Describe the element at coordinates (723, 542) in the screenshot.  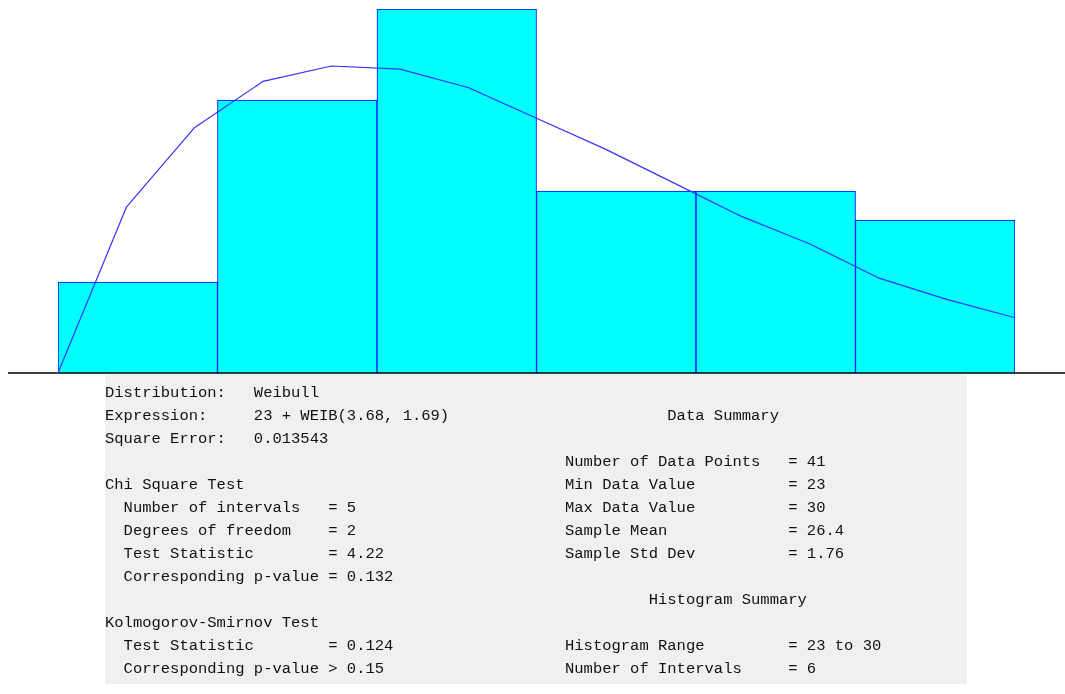
I see `text: Data Summary Number of Data Points = 41 Min Data Value = 23 Max Data Value = 30 Sample Mean = 26.4 Sample Std Dev = 1.76 Histogram Summary Histogram Range = 23 to 30 Number of Intervals = 6` at that location.